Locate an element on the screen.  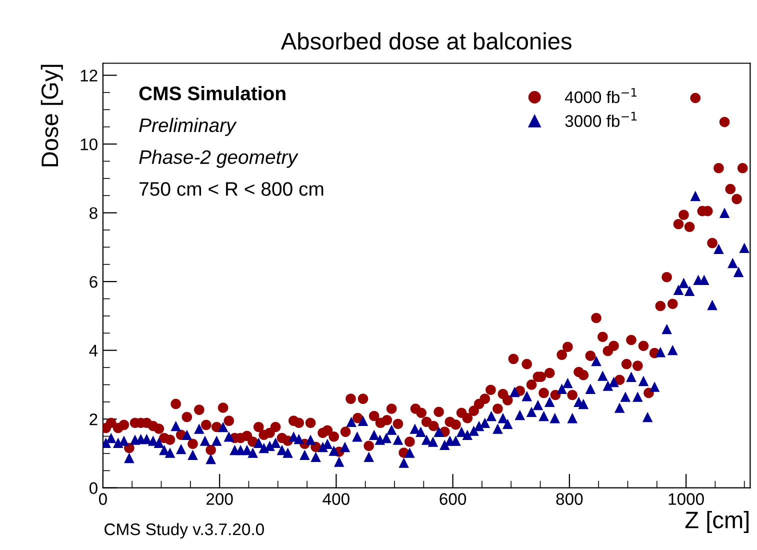
x-tick-label: 1000 is located at coordinates (686, 499).